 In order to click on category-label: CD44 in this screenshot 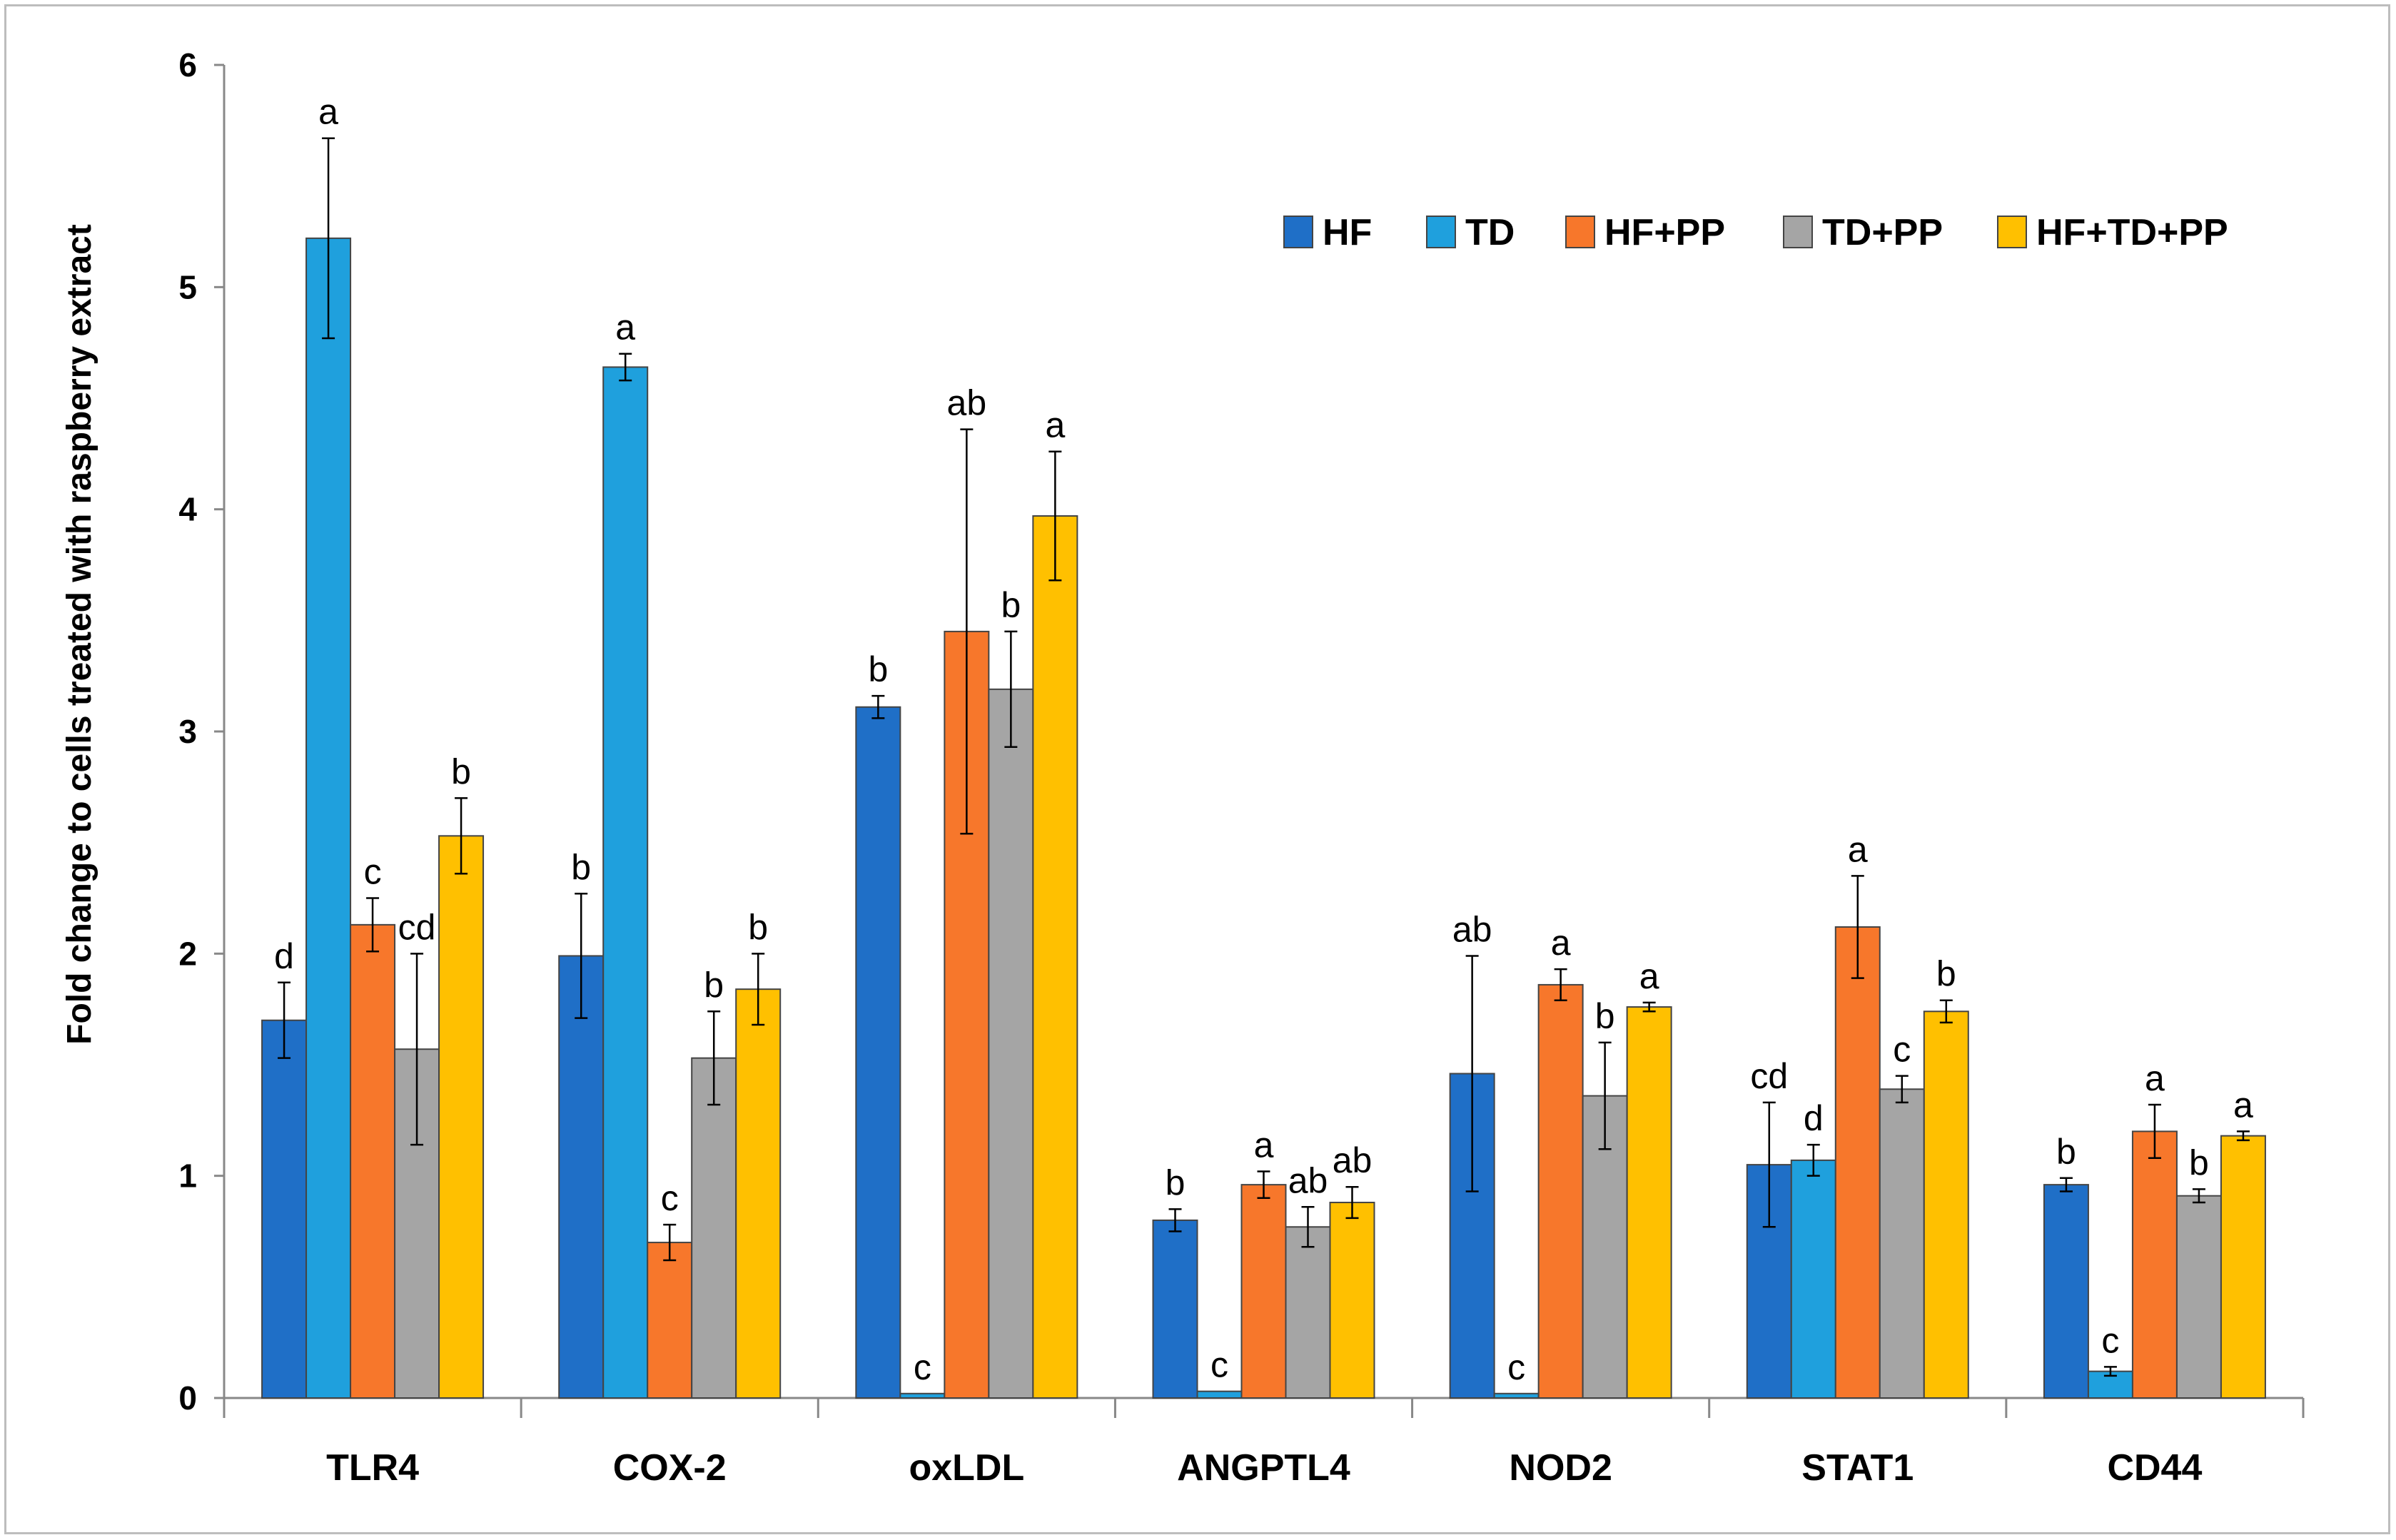, I will do `click(2154, 1468)`.